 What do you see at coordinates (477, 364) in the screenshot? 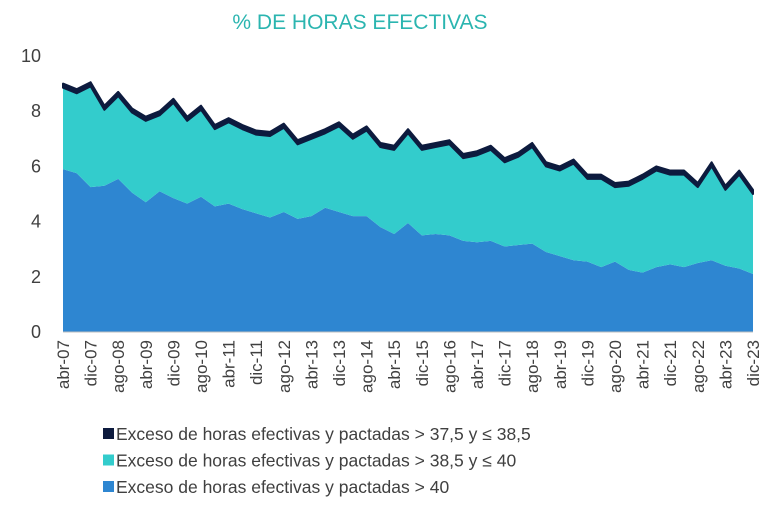
I see `x-tick-label: abr-17` at bounding box center [477, 364].